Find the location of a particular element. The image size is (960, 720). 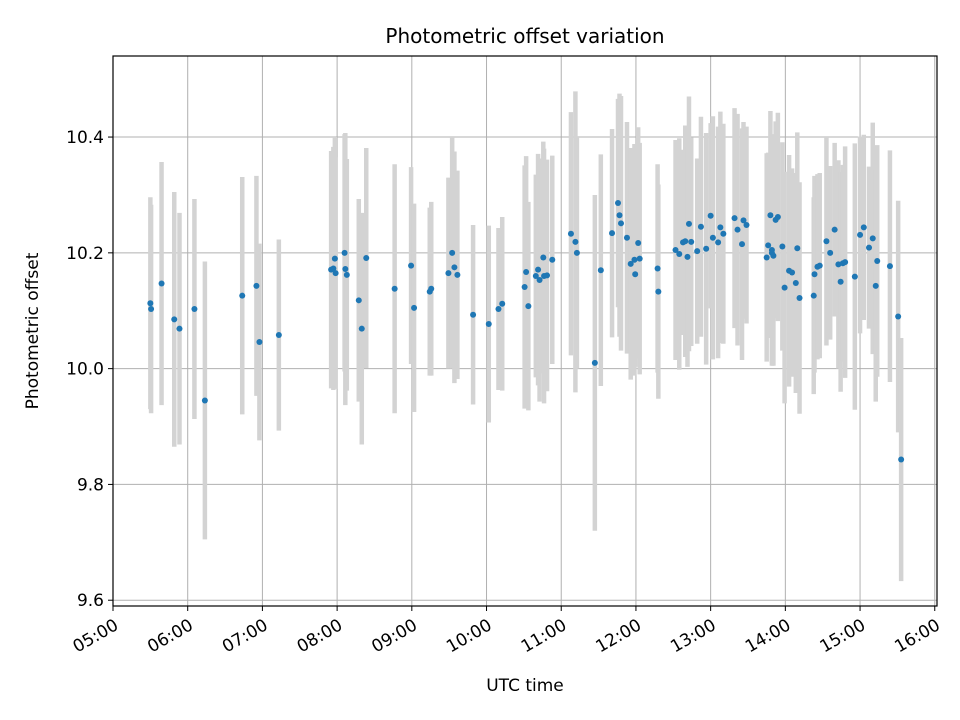

y-tick-label: 10.4 is located at coordinates (85, 138).